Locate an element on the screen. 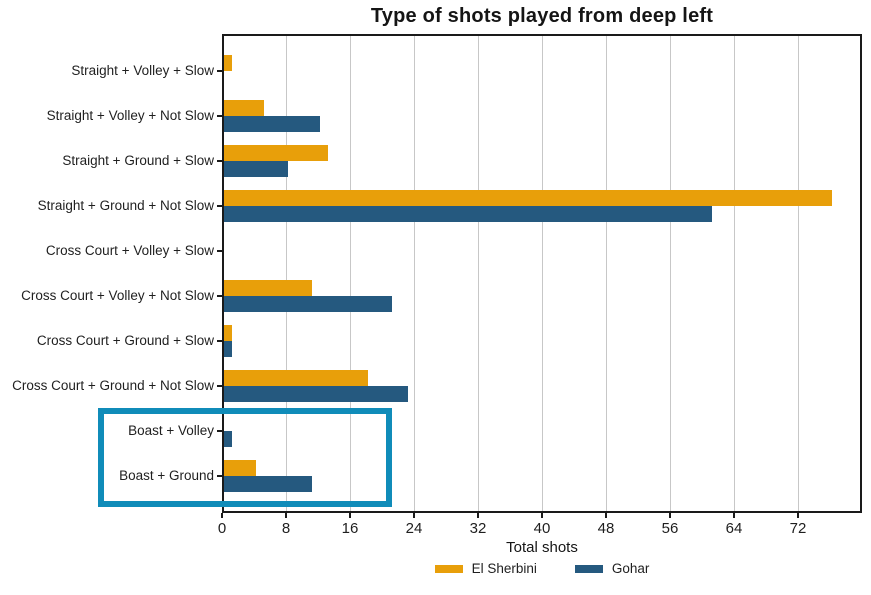 The image size is (871, 595). y-axis-category-label: Cross Court + Ground + Not Slow is located at coordinates (113, 385).